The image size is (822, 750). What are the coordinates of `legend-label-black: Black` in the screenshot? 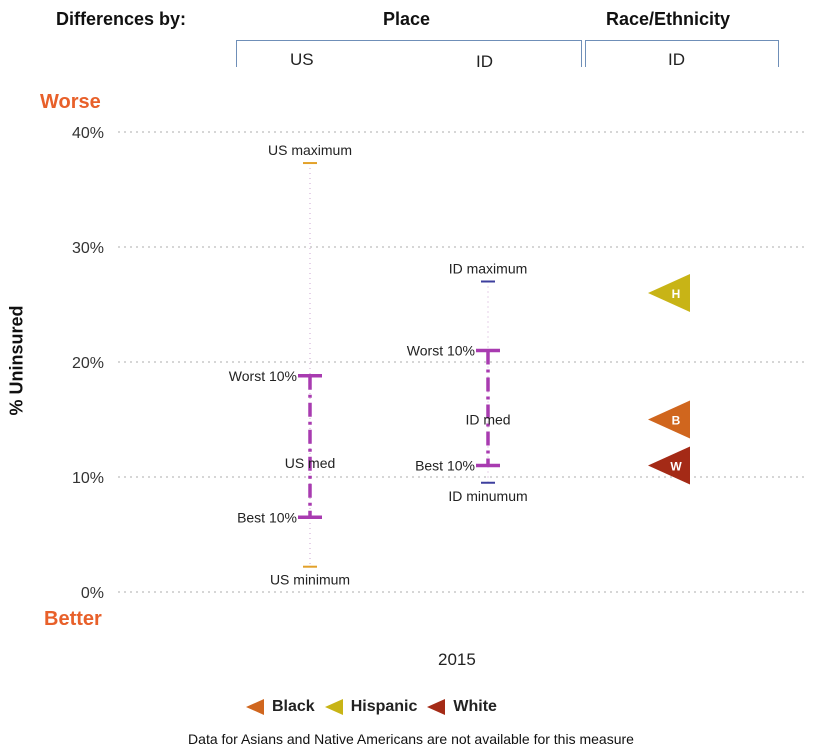 It's located at (293, 706).